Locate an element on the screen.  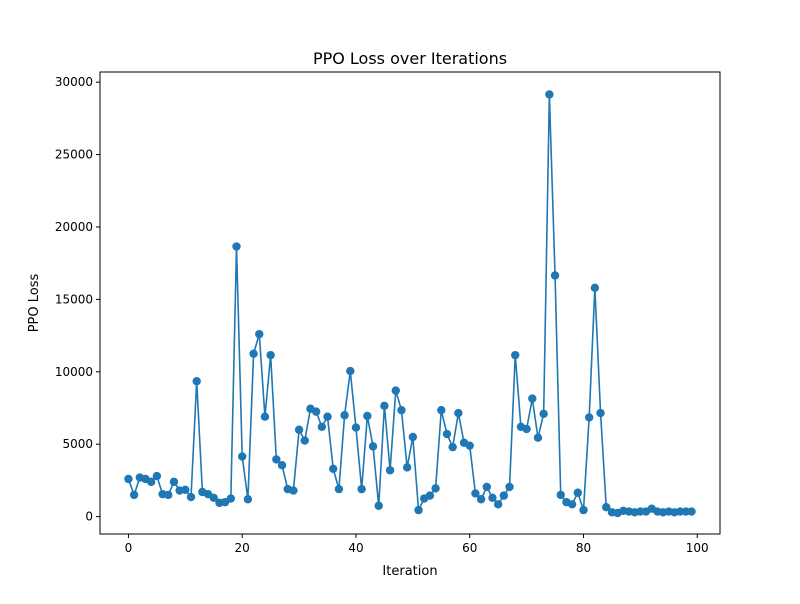
x-tick-label: 40 is located at coordinates (355, 548).